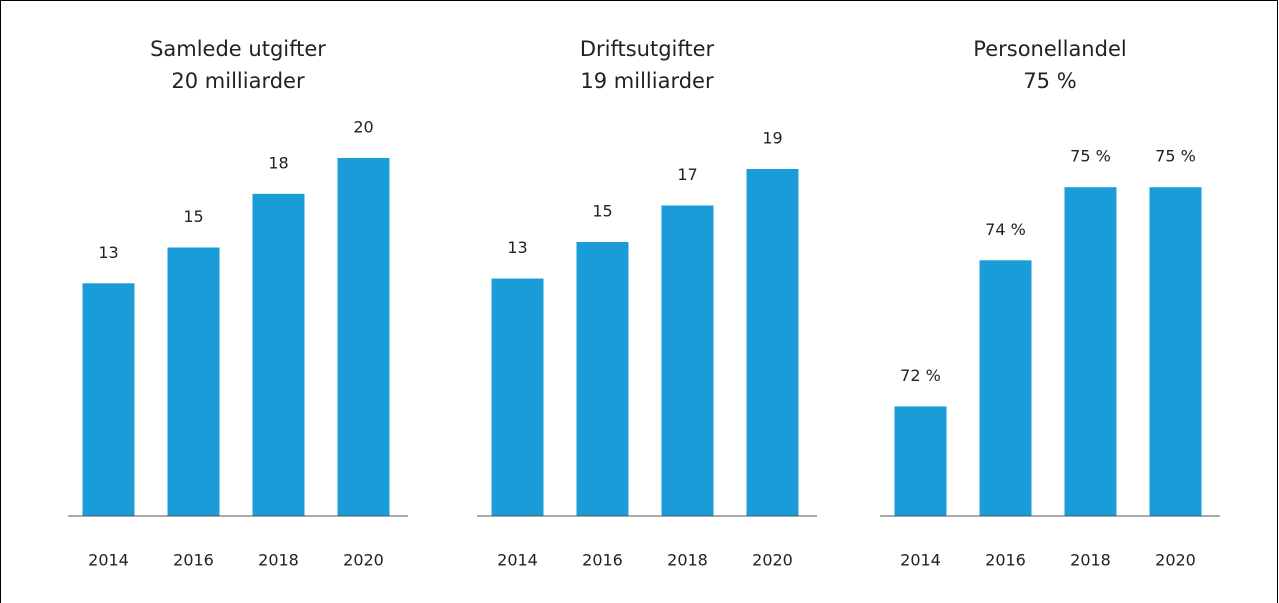 The width and height of the screenshot is (1279, 603). What do you see at coordinates (1005, 229) in the screenshot?
I see `value-label: 74 %` at bounding box center [1005, 229].